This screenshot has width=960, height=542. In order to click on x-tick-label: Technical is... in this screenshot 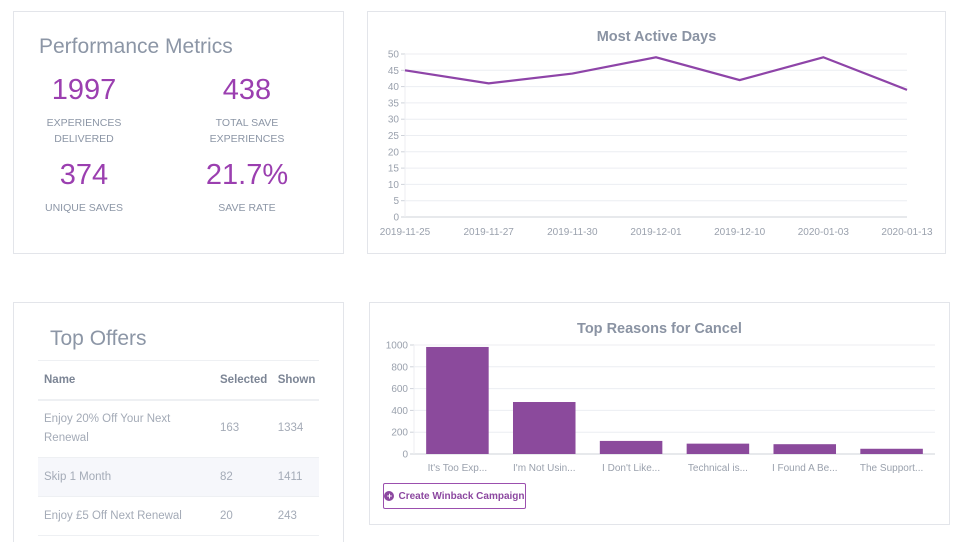, I will do `click(718, 468)`.